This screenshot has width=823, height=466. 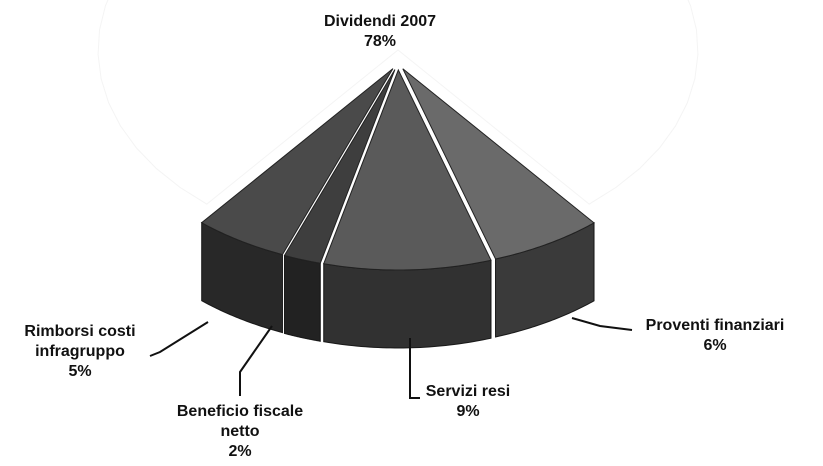 What do you see at coordinates (380, 31) in the screenshot?
I see `slice-label: Dividendi 2007 78%` at bounding box center [380, 31].